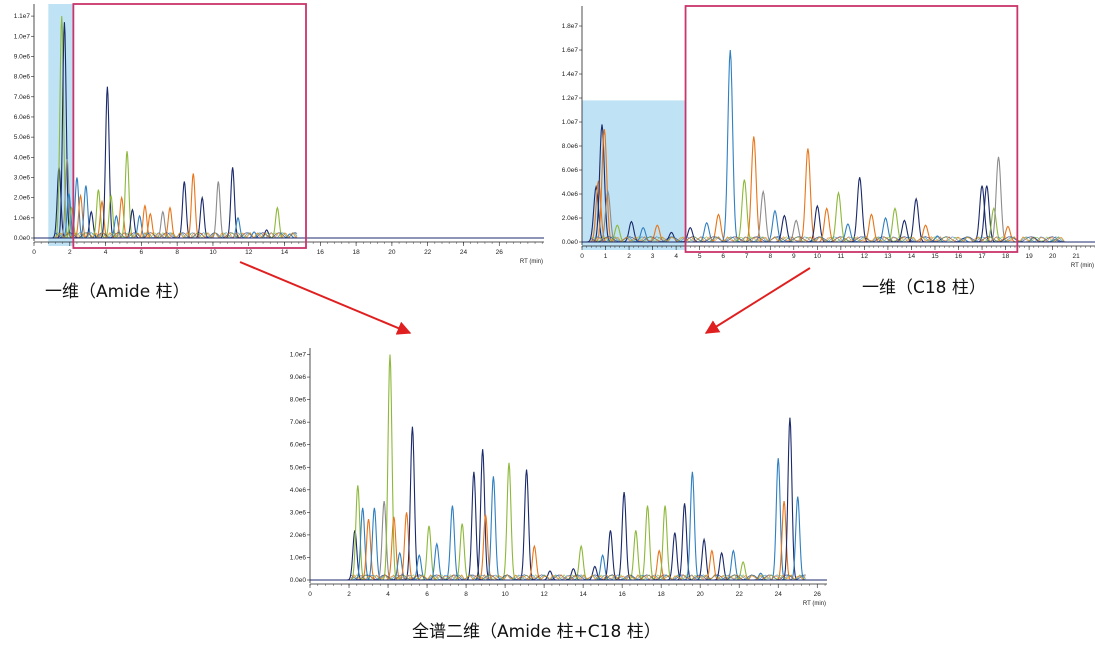 This screenshot has height=648, width=1095. Describe the element at coordinates (584, 594) in the screenshot. I see `x-tick-label: 14` at that location.